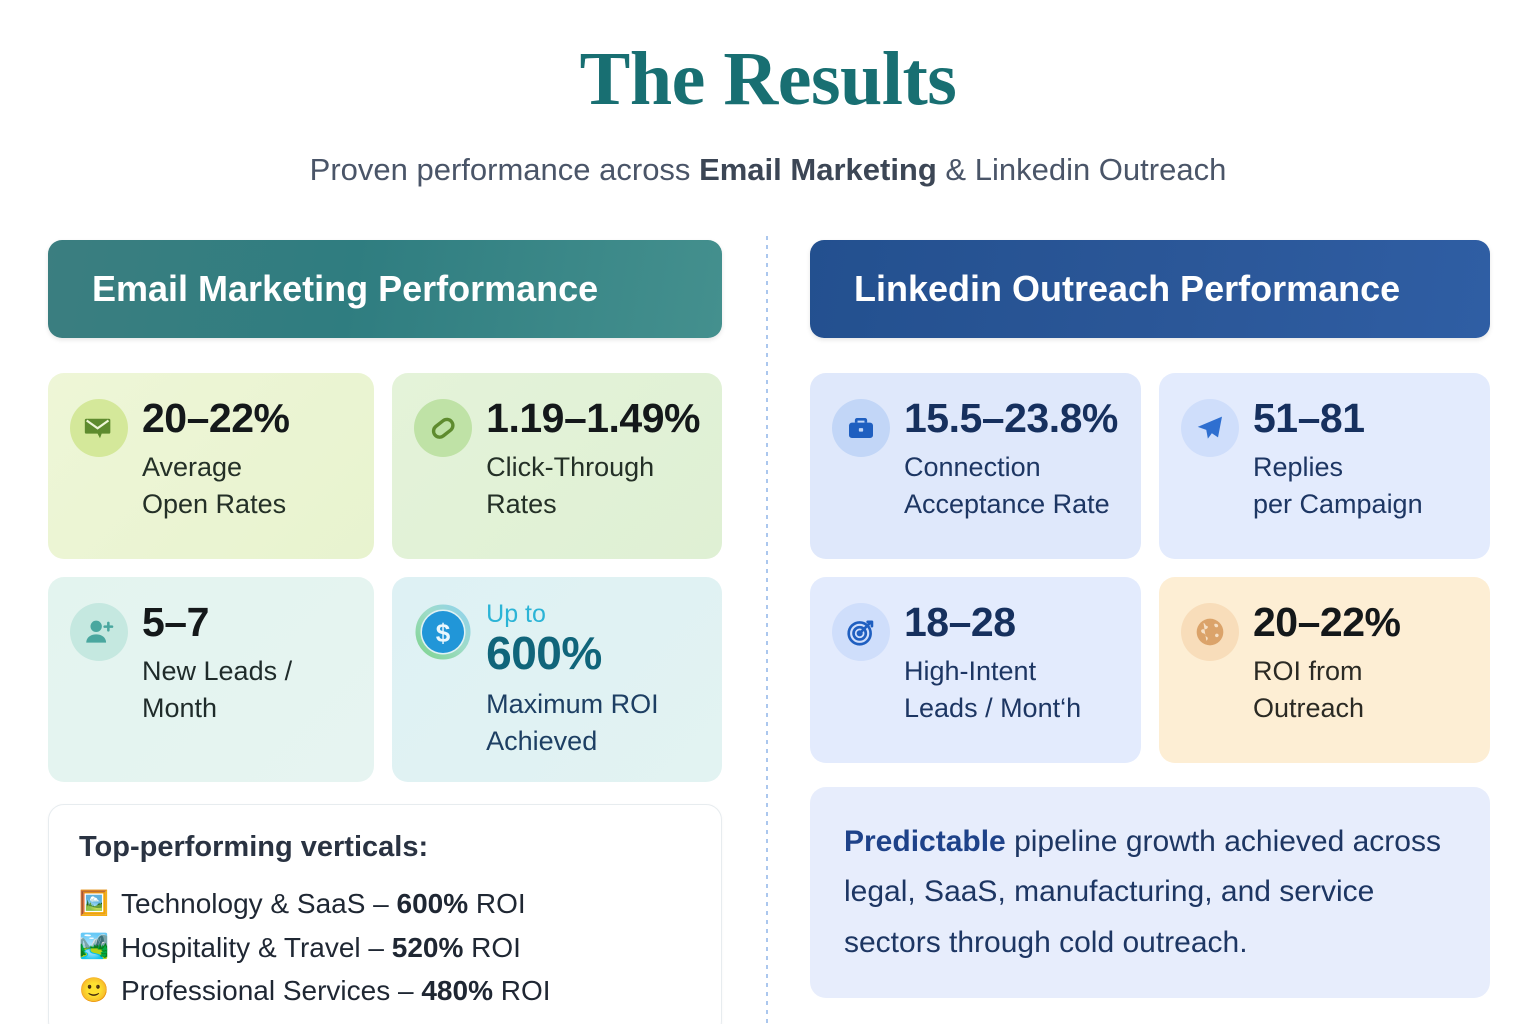 The width and height of the screenshot is (1536, 1024). What do you see at coordinates (1360, 690) in the screenshot?
I see `stat-label: ROI from Outreach` at bounding box center [1360, 690].